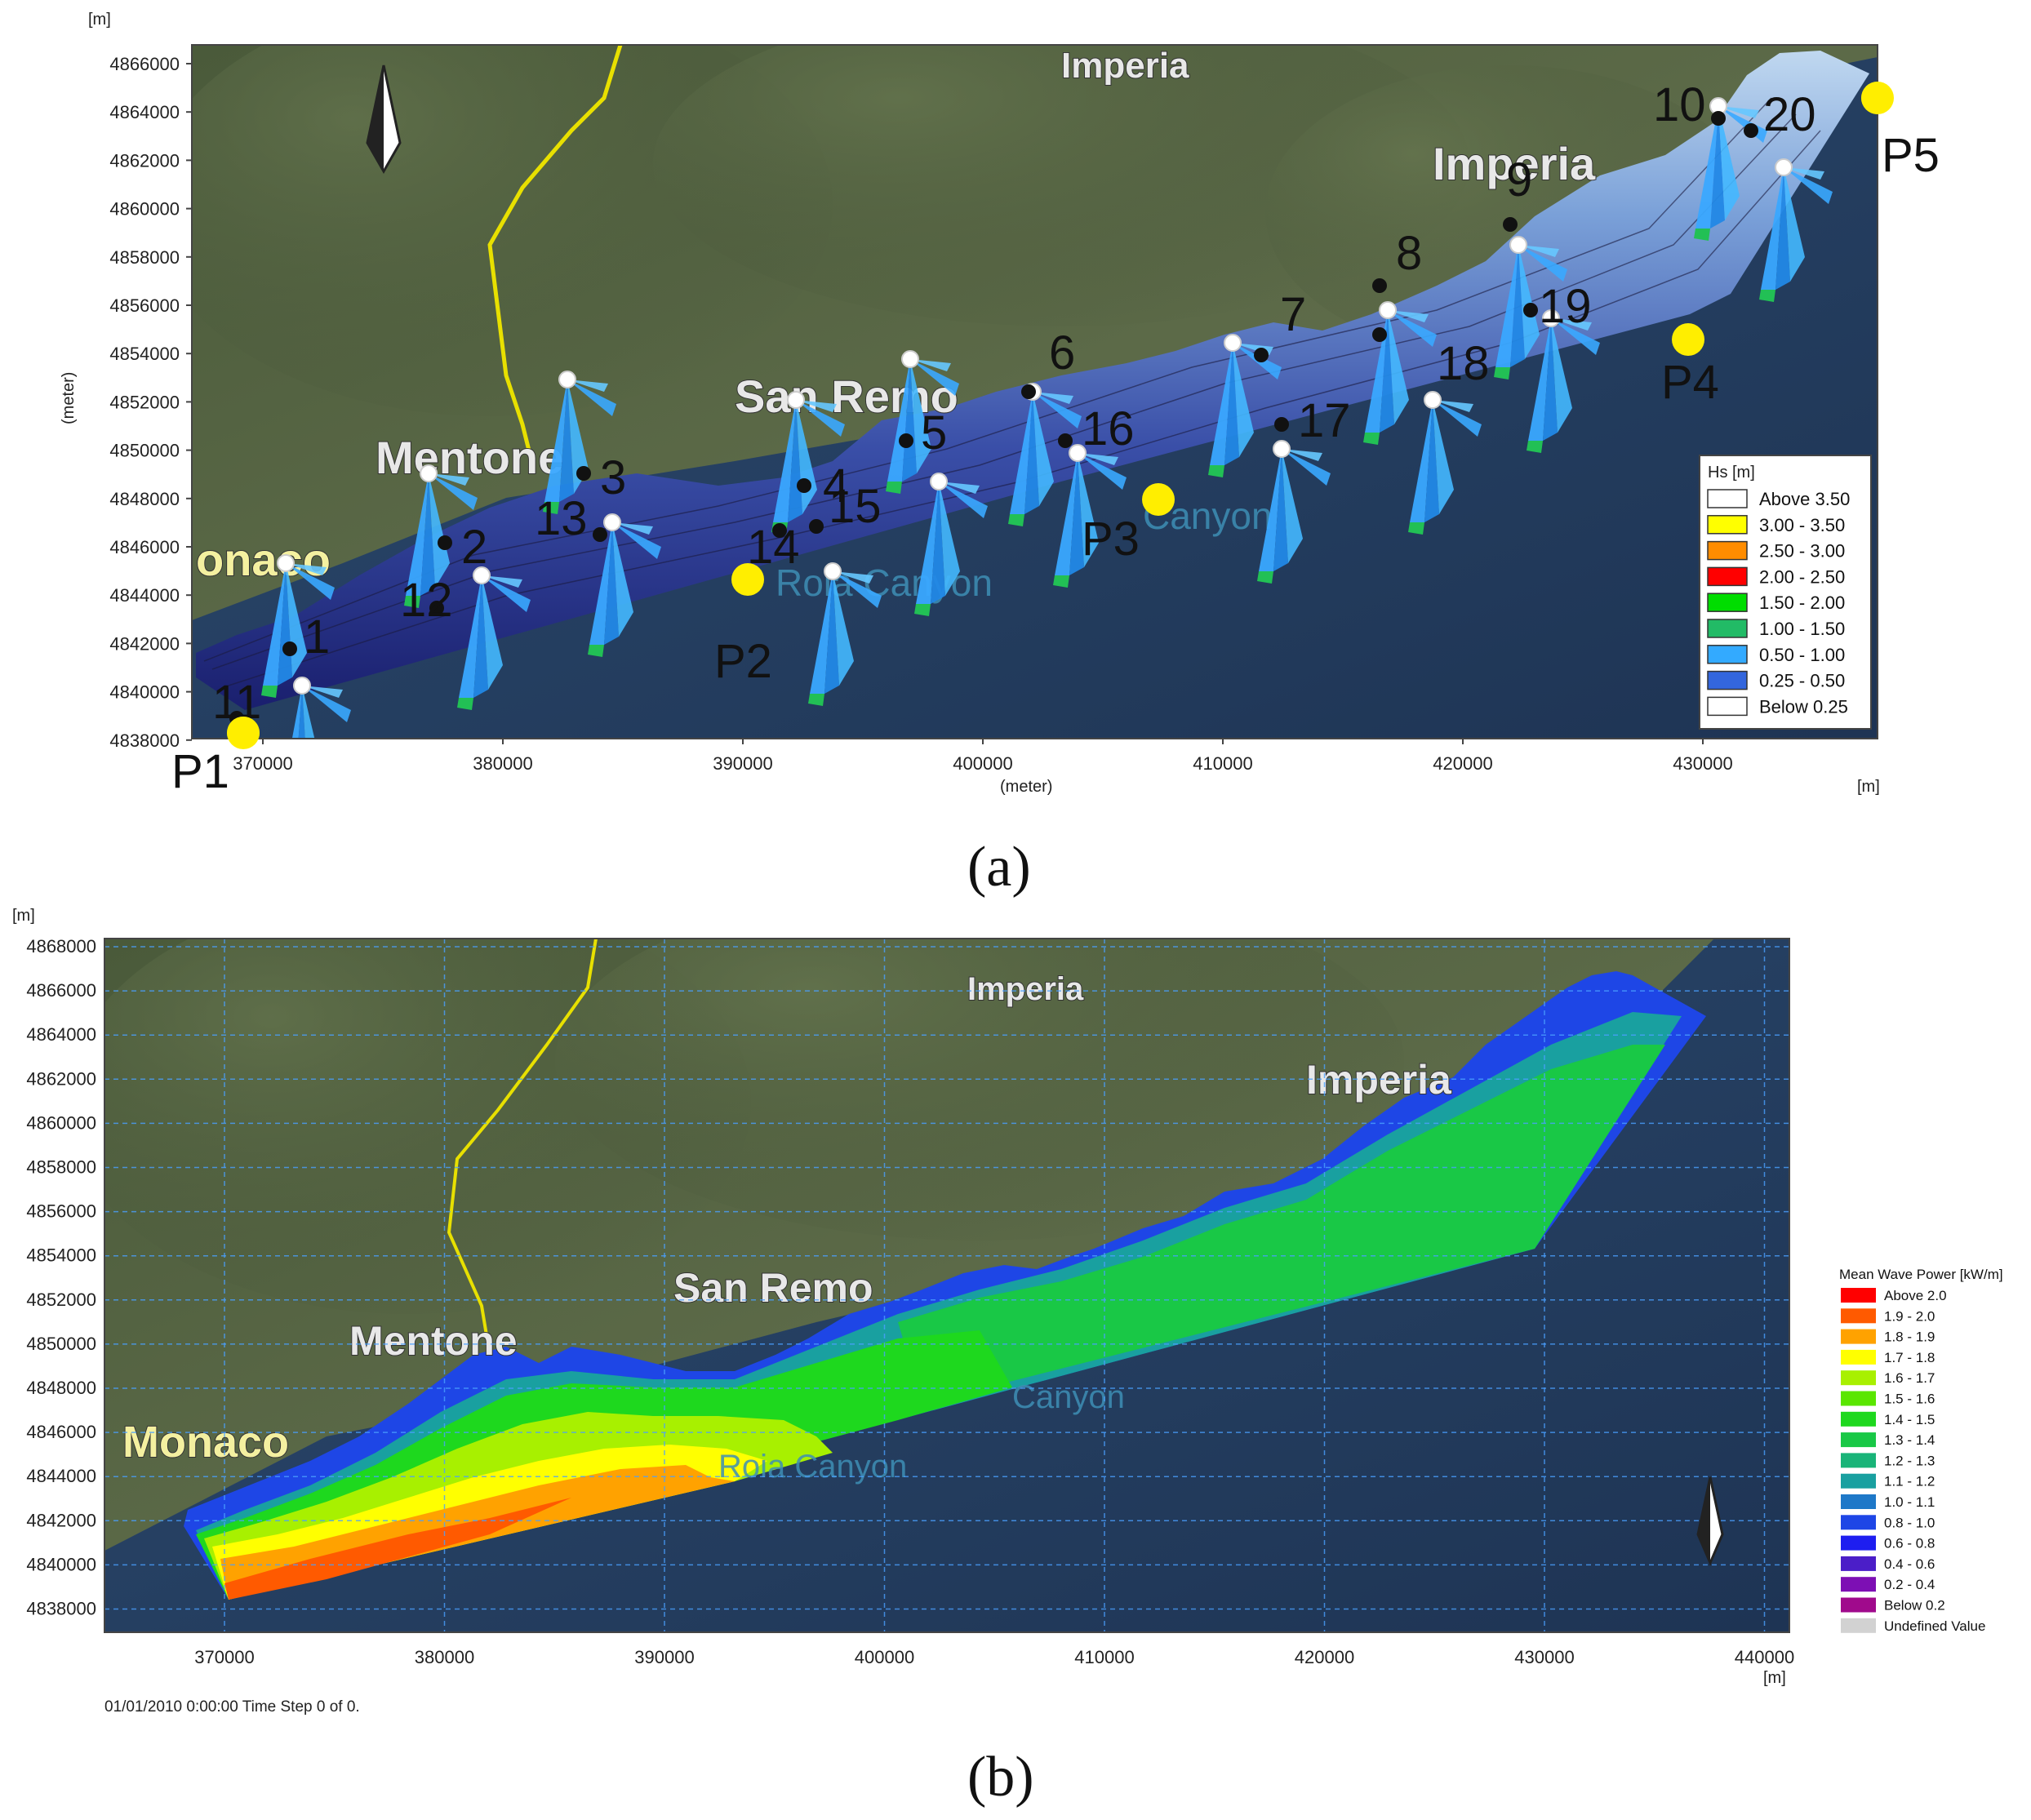 The width and height of the screenshot is (2031, 1820). Describe the element at coordinates (1125, 66) in the screenshot. I see `label-imperia-top: Imperia` at that location.